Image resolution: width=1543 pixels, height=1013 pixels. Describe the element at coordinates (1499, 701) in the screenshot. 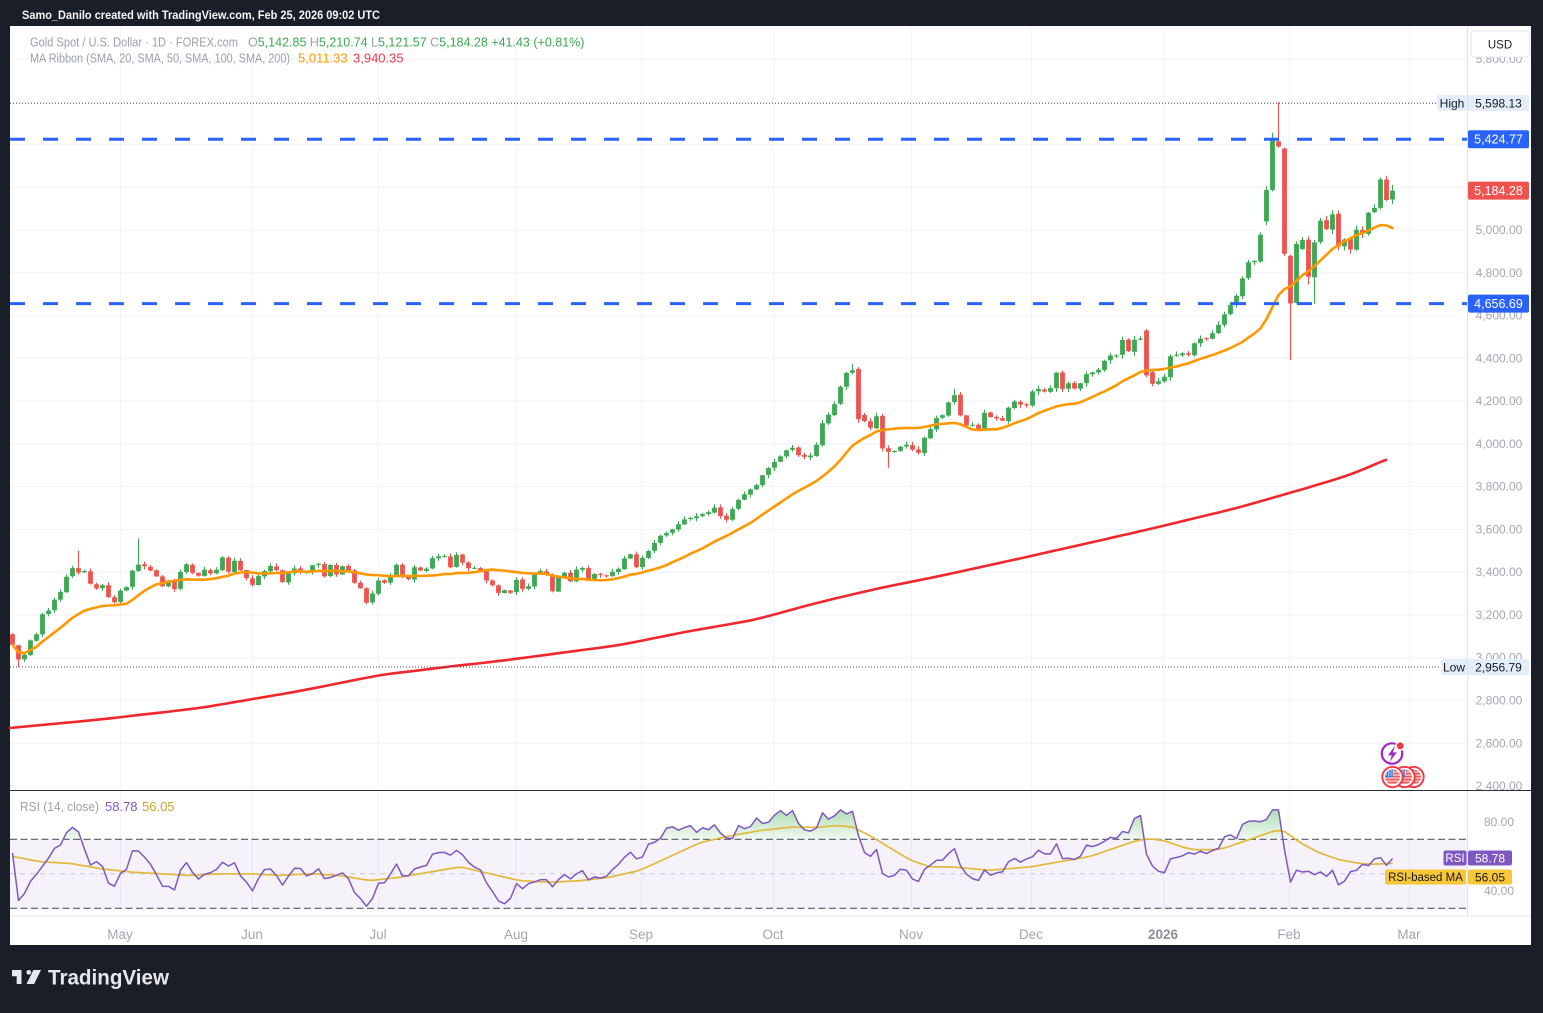

I see `svg-text: 2,800.00` at that location.